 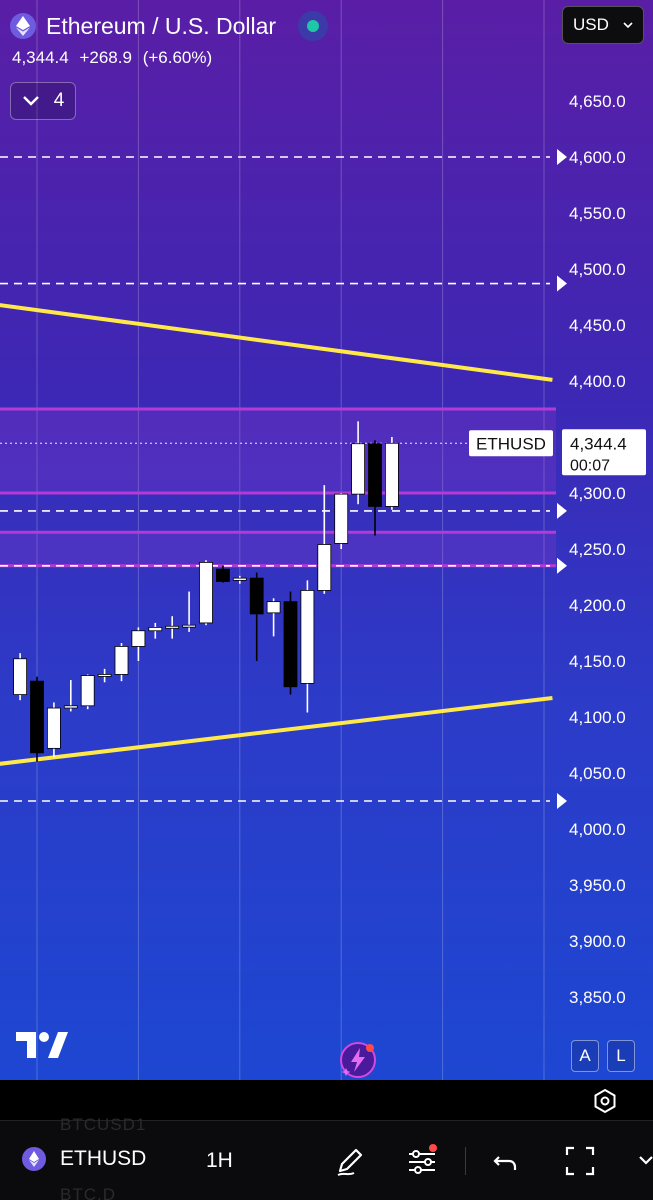 What do you see at coordinates (177, 57) in the screenshot?
I see `price-change-percent: (+6.60%)` at bounding box center [177, 57].